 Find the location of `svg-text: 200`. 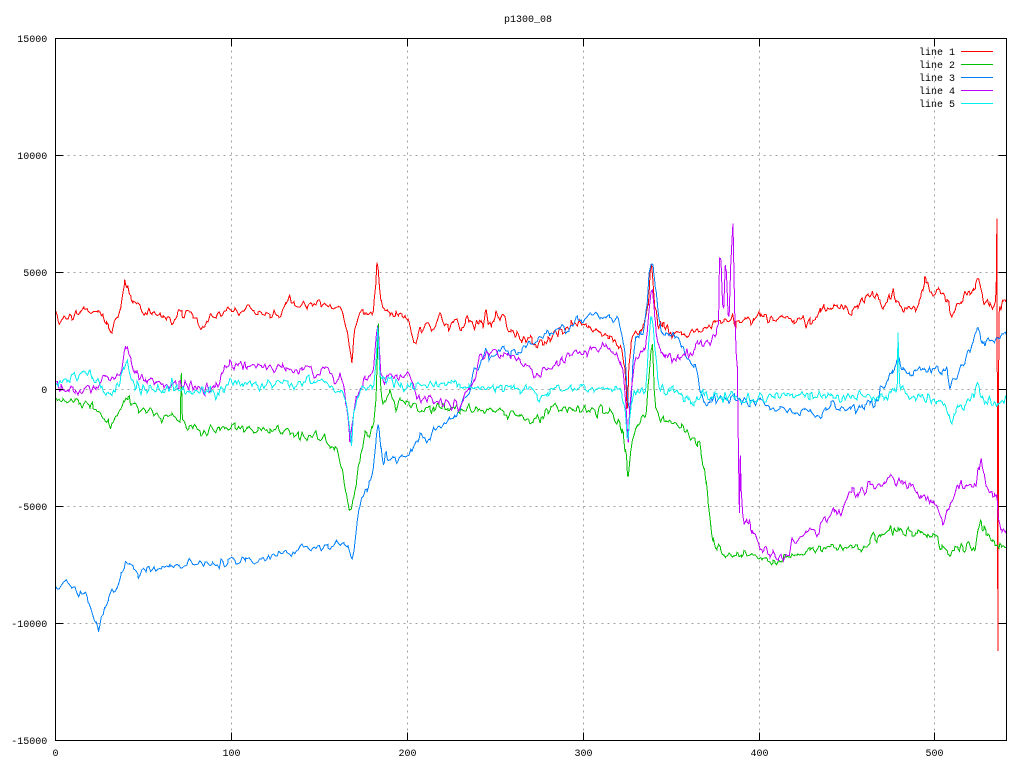

svg-text: 200 is located at coordinates (407, 754).